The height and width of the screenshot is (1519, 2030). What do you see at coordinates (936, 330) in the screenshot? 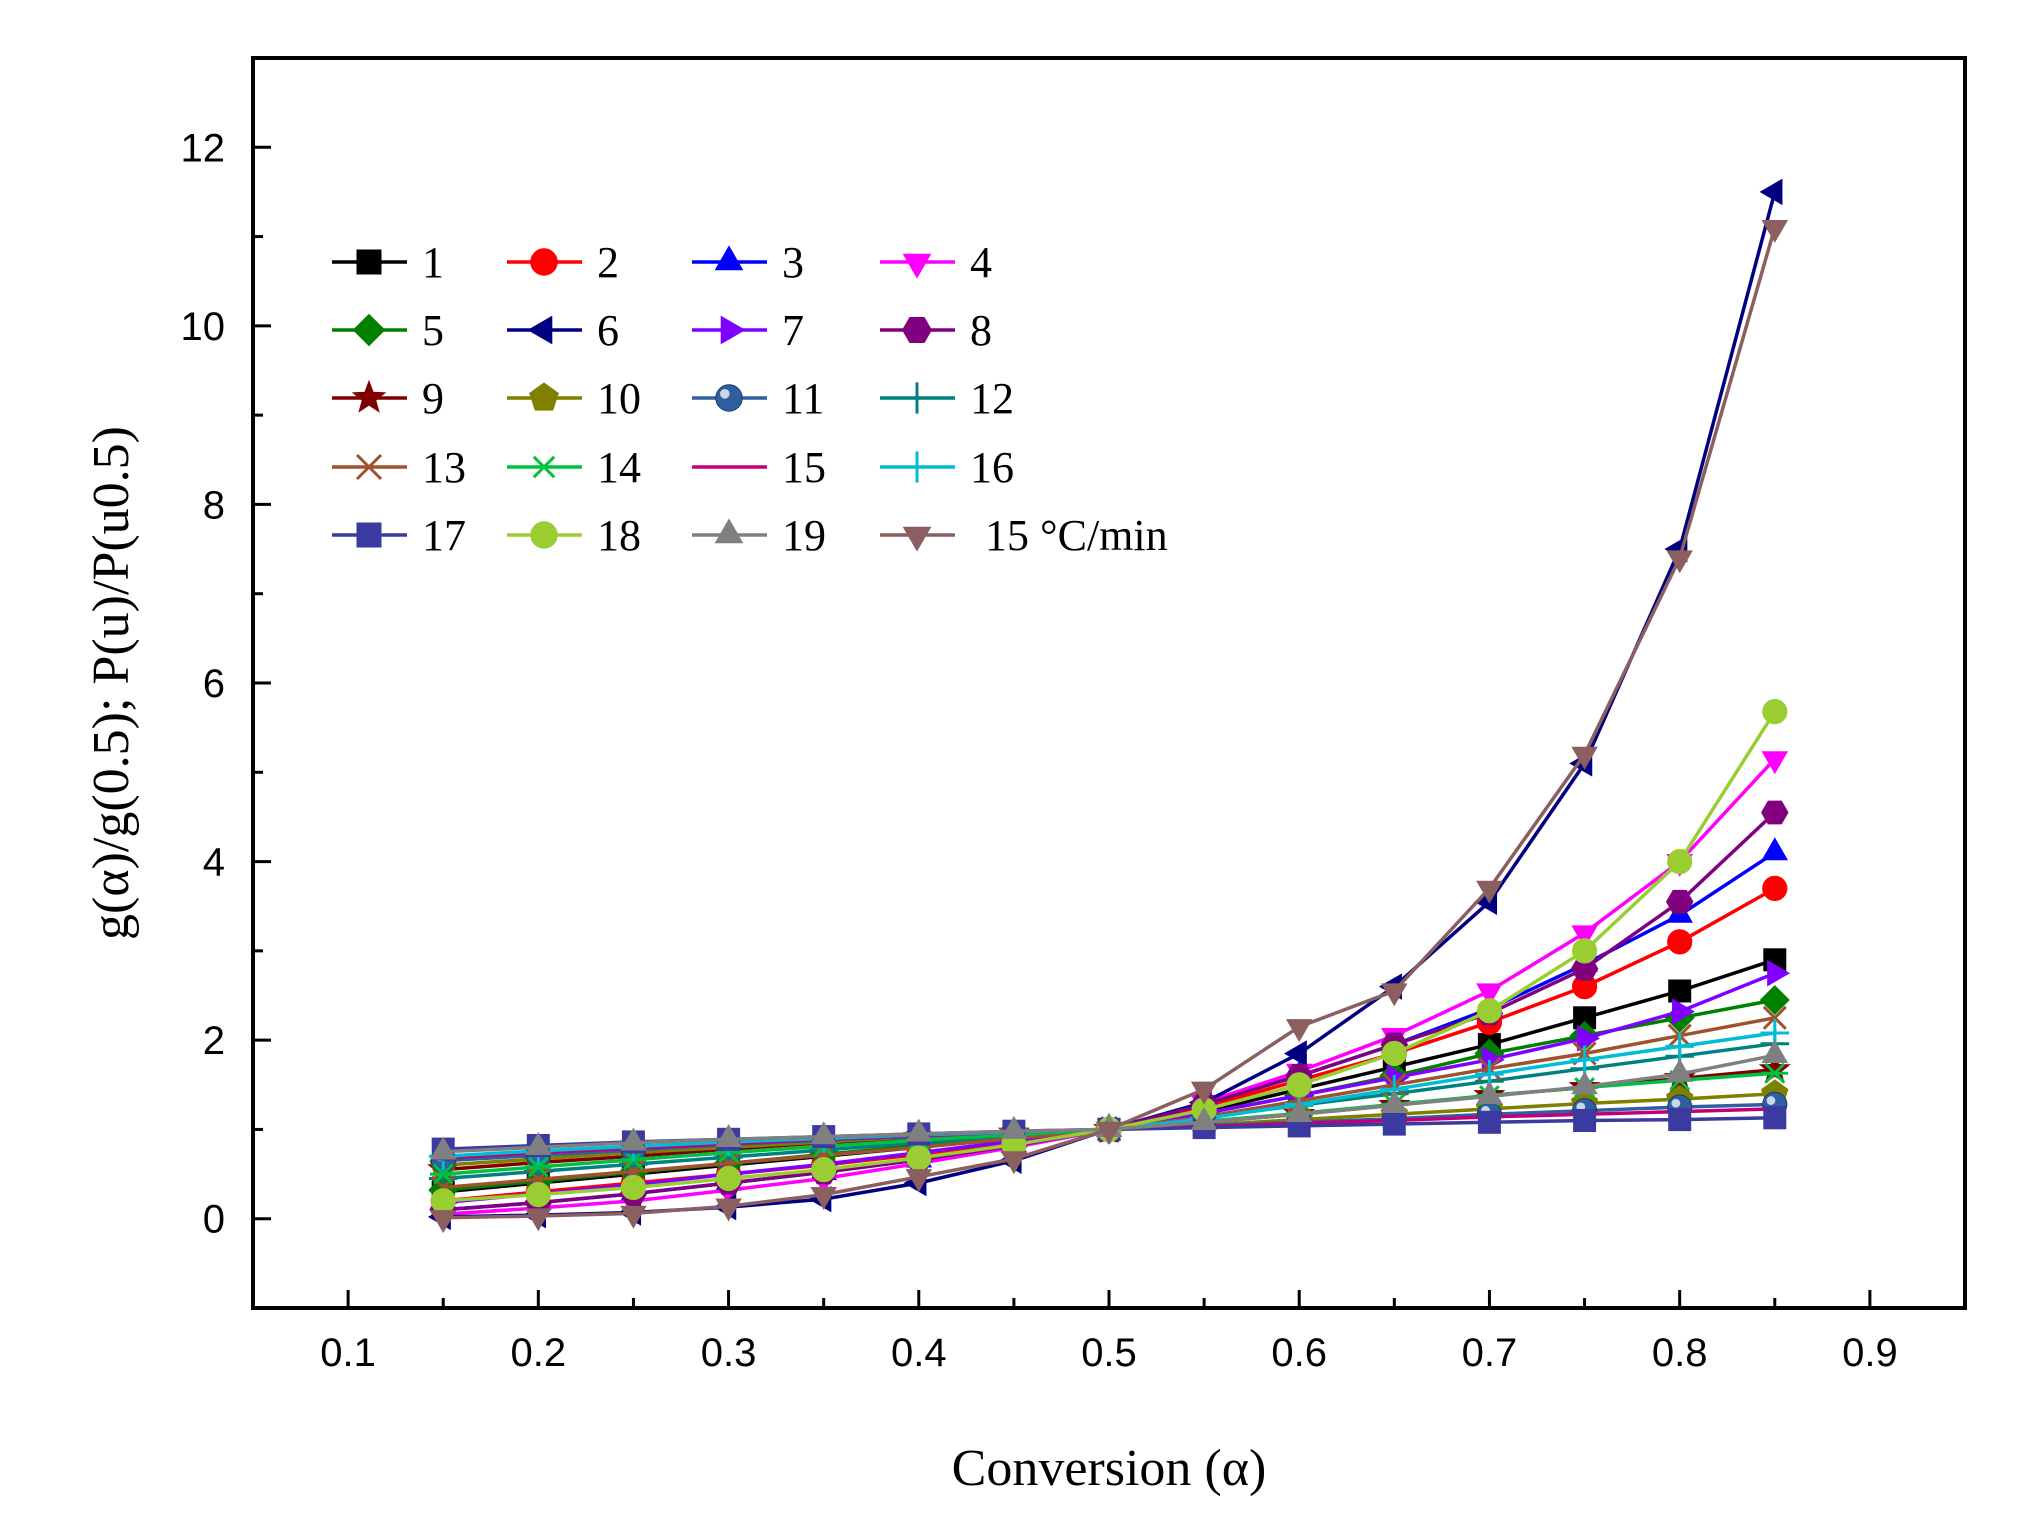
I see `legend-item: 8` at bounding box center [936, 330].